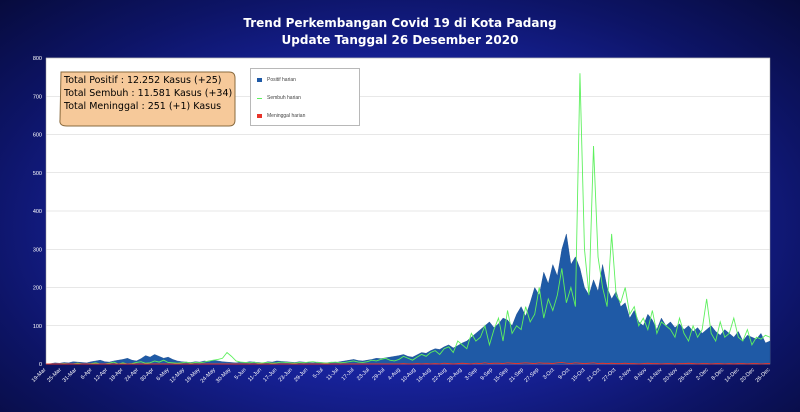 The image size is (800, 412). Describe the element at coordinates (281, 80) in the screenshot. I see `legend-label-positive: Positif harian` at that location.